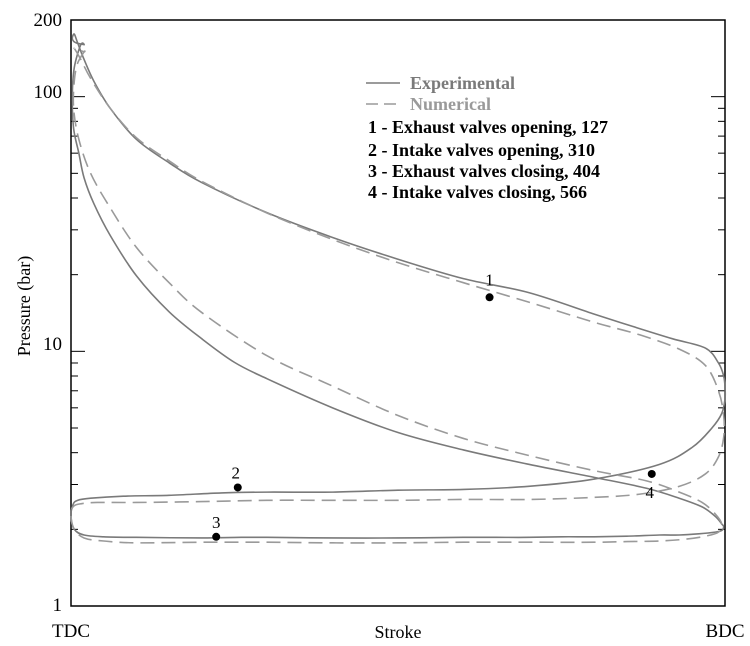 The image size is (750, 646). Describe the element at coordinates (477, 192) in the screenshot. I see `legend-note-4: 4 - Intake valves closing, 566` at that location.